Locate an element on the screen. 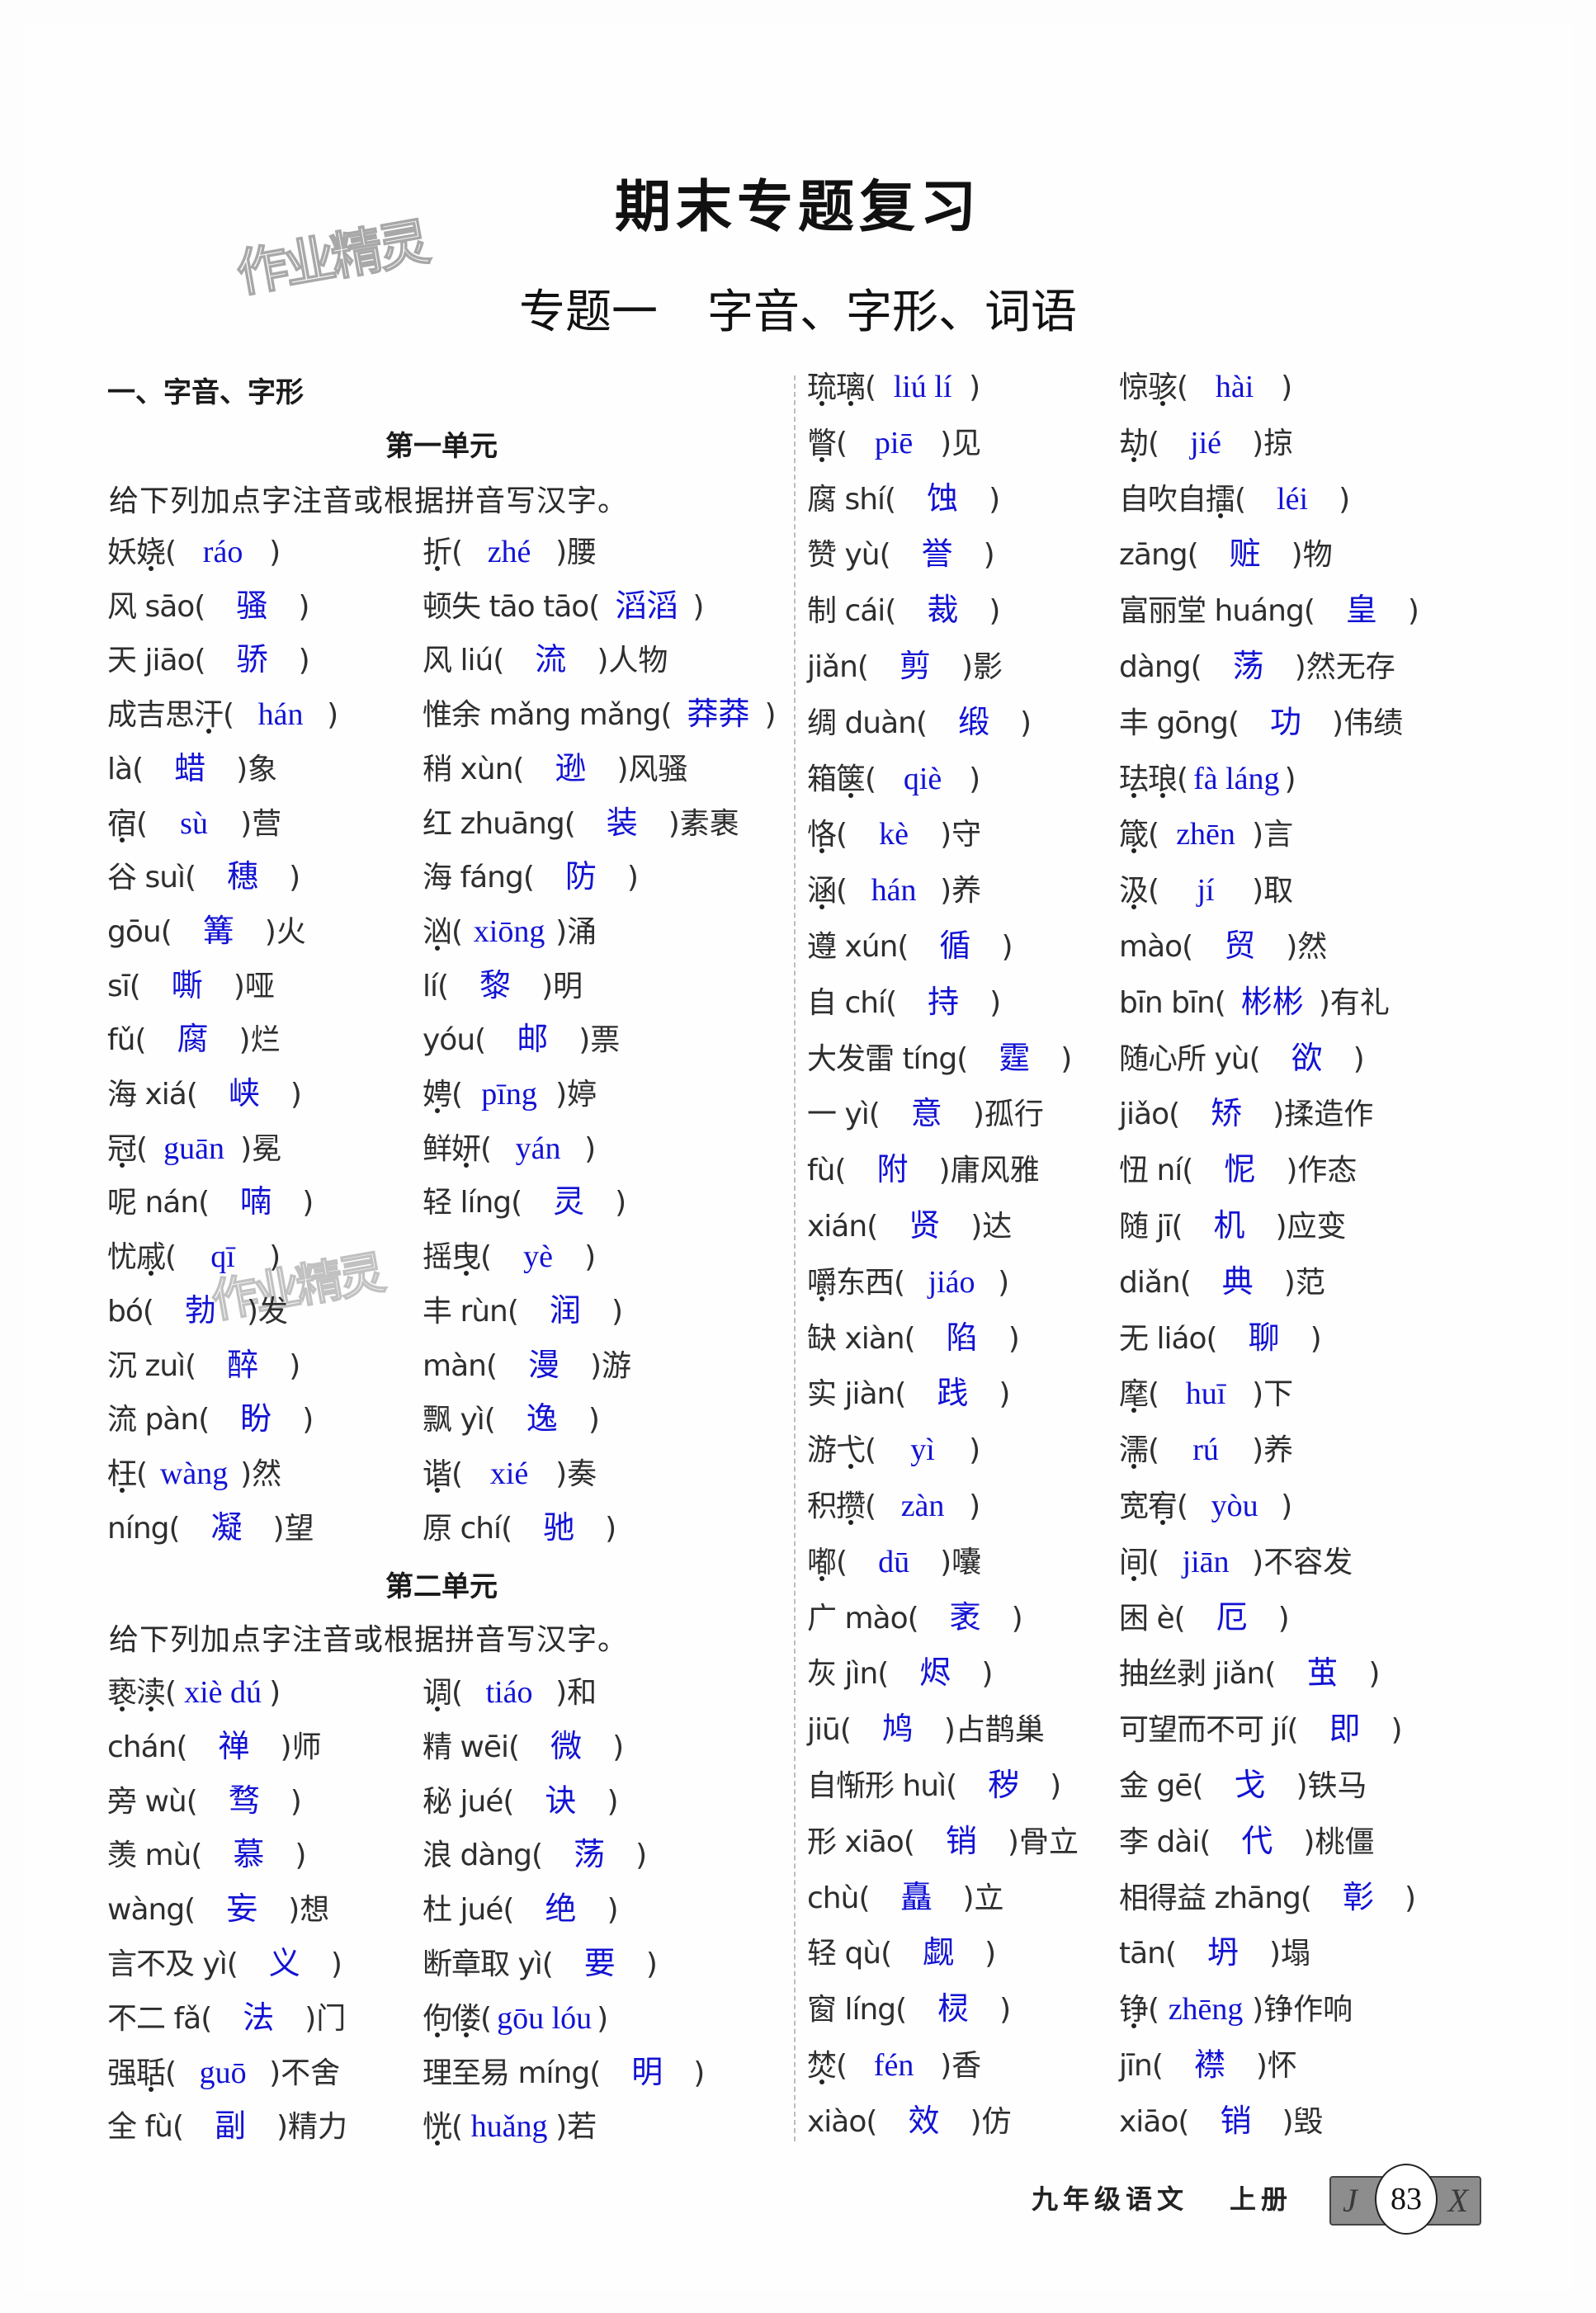 This screenshot has width=1596, height=2313. question-text: 相得益 zhāng is located at coordinates (1210, 1898).